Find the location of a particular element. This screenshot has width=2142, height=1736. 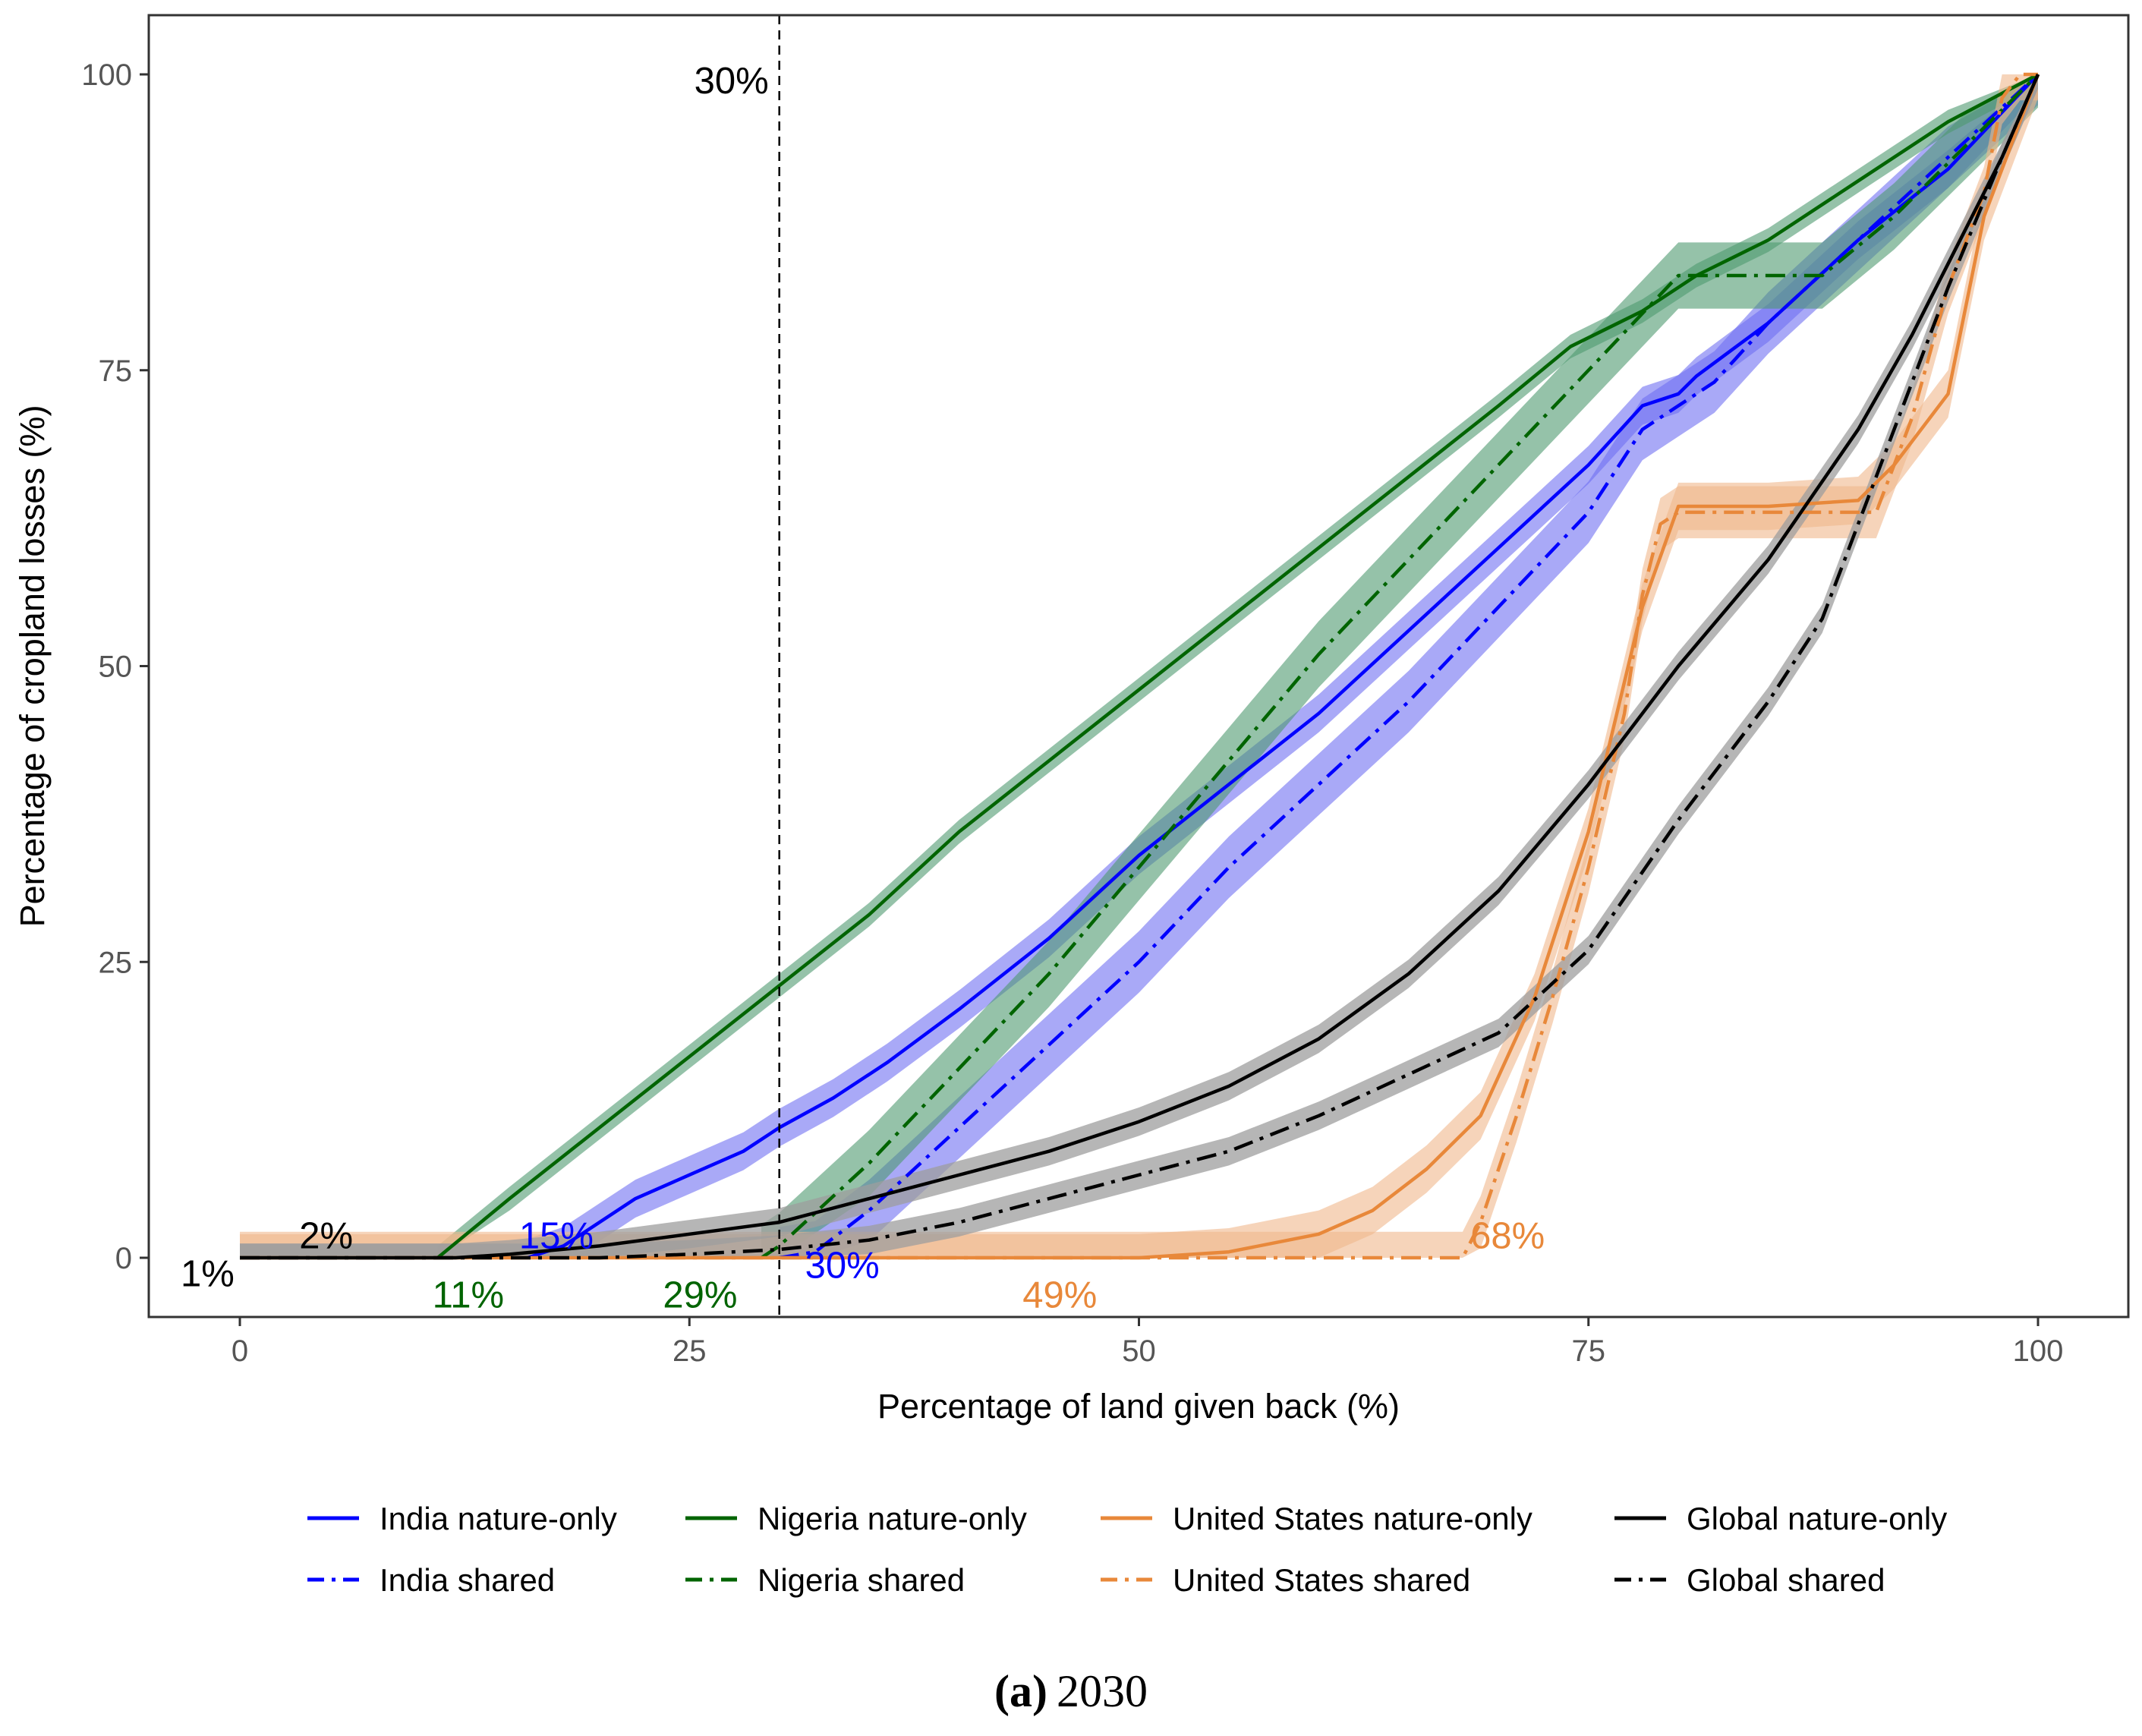

legend-label: Nigeria nature-only is located at coordinates (892, 1519).